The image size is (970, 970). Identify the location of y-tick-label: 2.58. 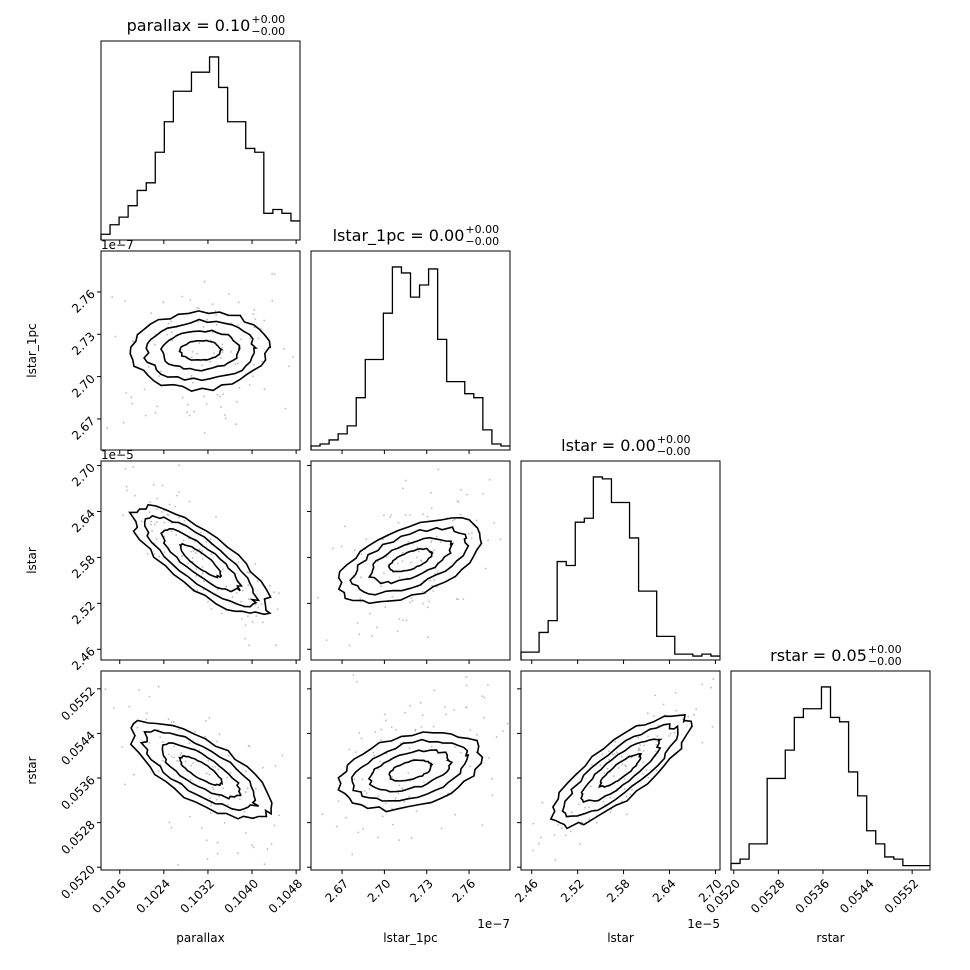
(83, 566).